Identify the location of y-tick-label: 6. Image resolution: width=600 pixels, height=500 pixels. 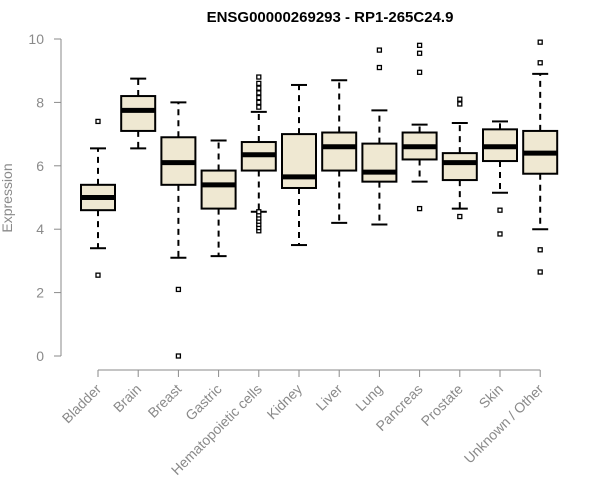
(40, 166).